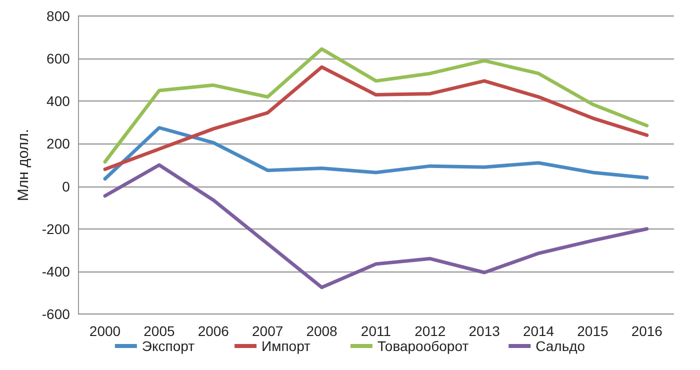 Image resolution: width=700 pixels, height=370 pixels. Describe the element at coordinates (376, 331) in the screenshot. I see `x-tick-label: 2011` at that location.